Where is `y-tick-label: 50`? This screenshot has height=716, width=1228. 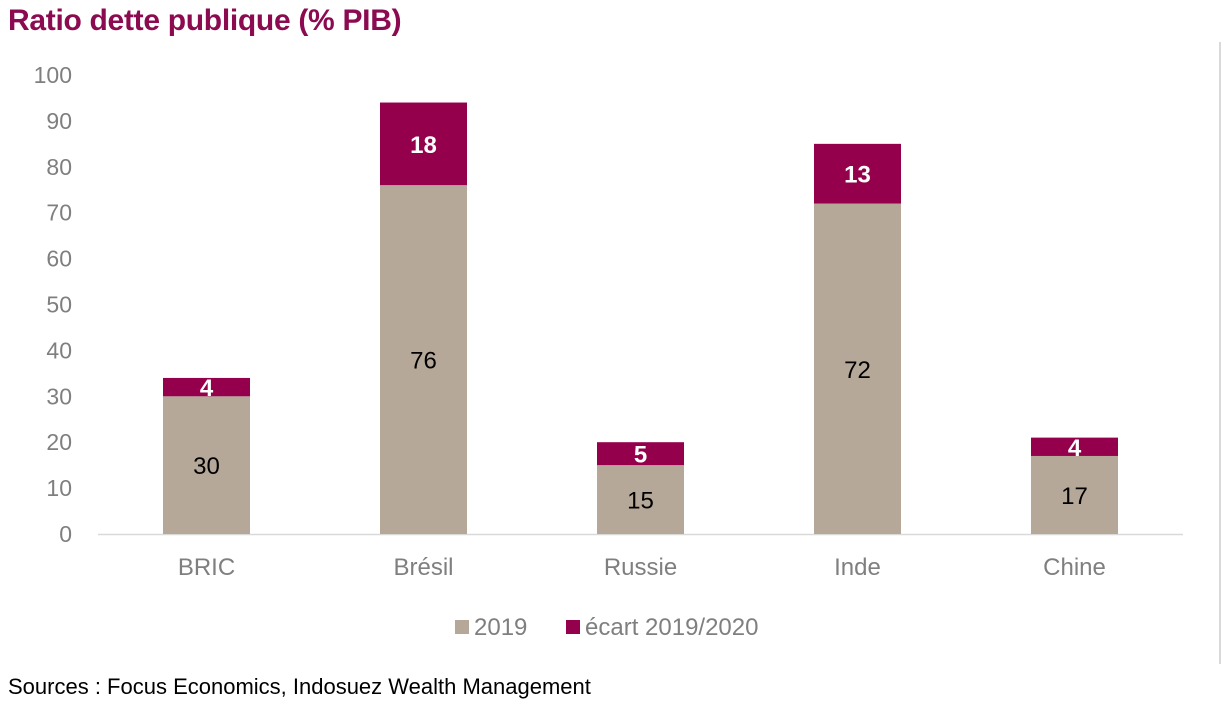
y-tick-label: 50 is located at coordinates (59, 305).